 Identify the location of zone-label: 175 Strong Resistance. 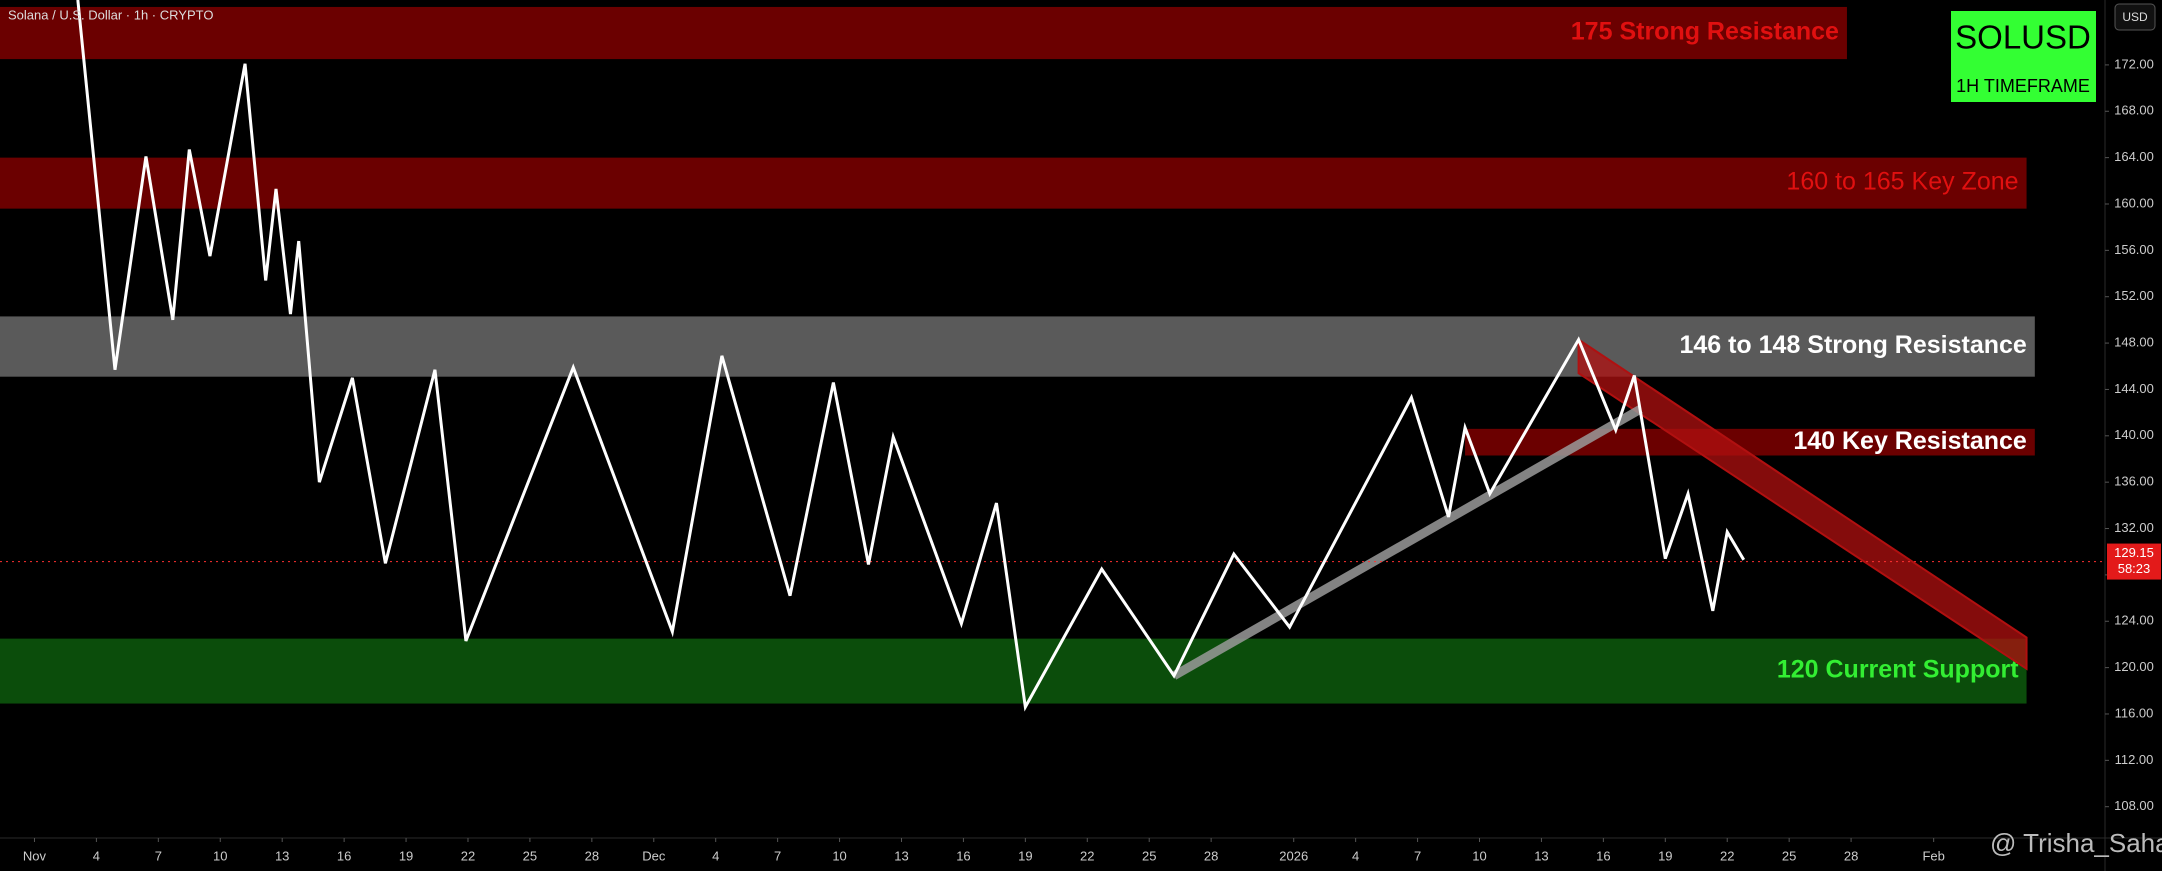
(1705, 32).